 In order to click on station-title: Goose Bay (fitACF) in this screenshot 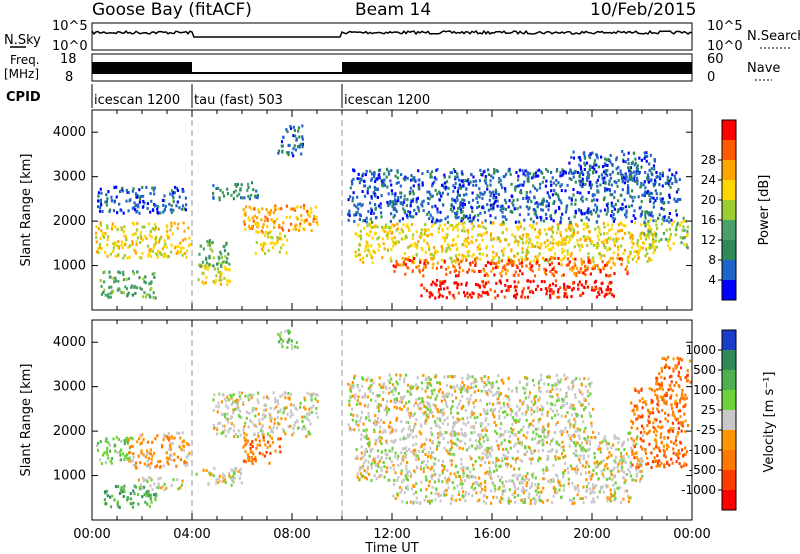, I will do `click(172, 10)`.